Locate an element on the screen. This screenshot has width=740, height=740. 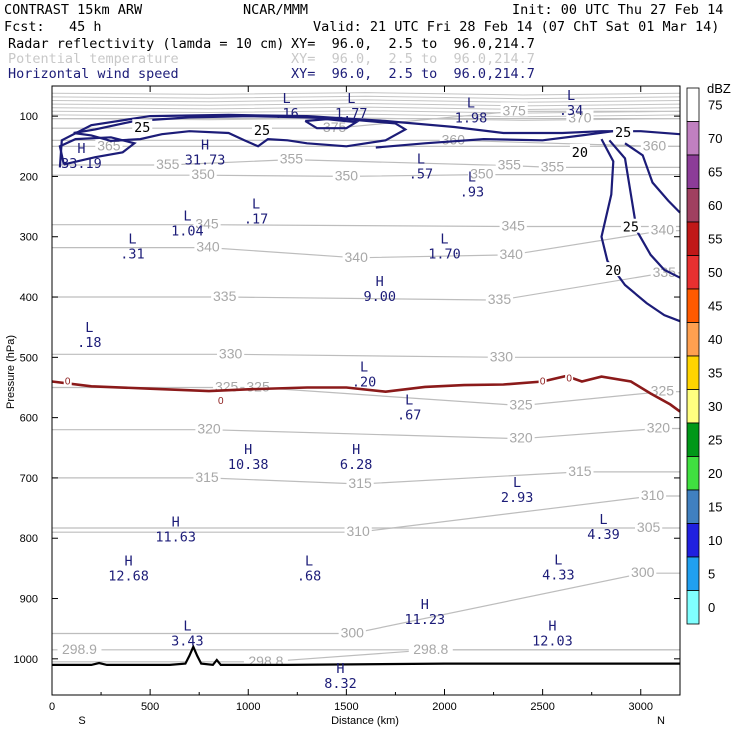
extremum-value: 11.63 is located at coordinates (175, 537).